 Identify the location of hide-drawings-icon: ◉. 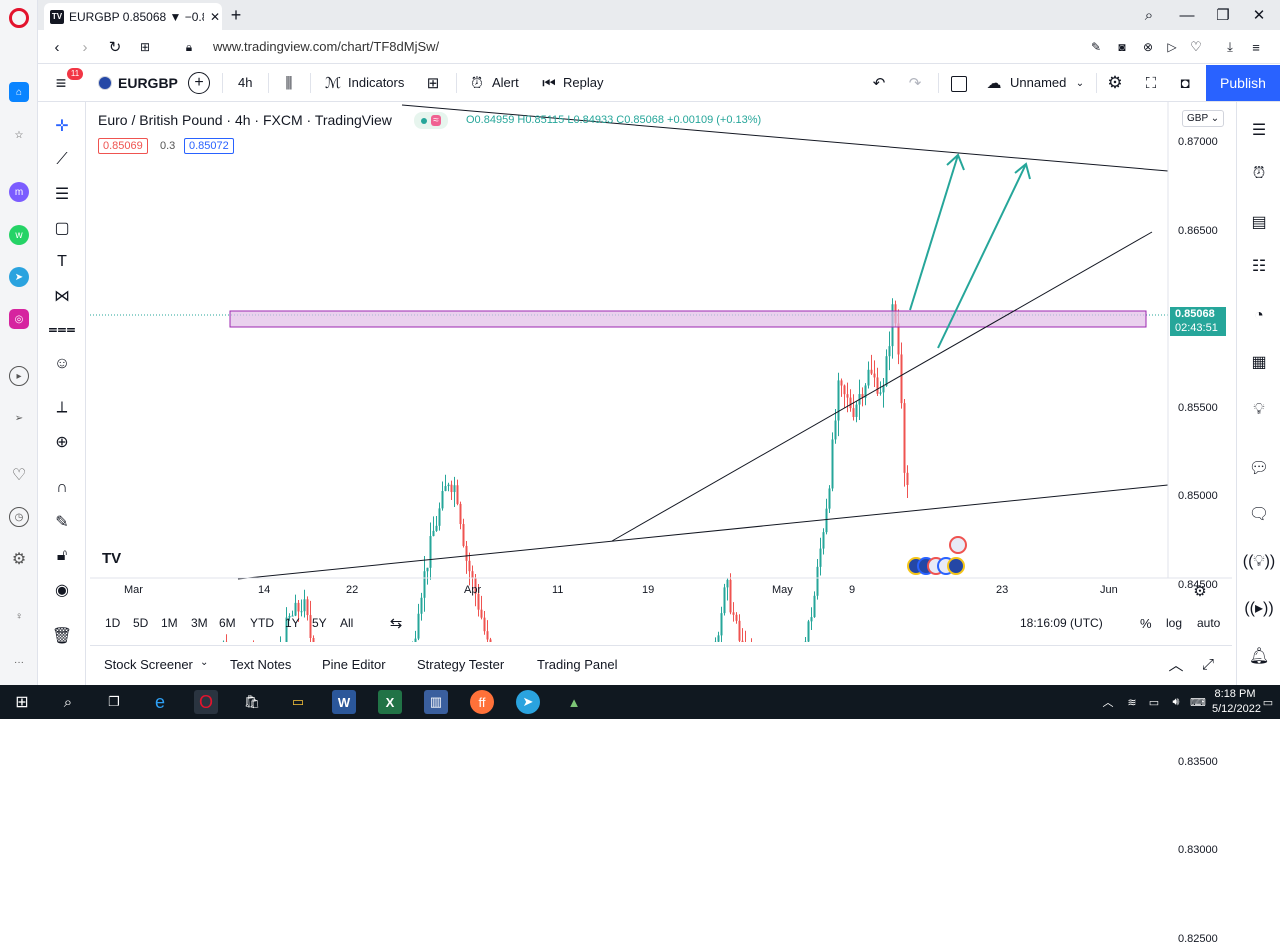
(62, 590).